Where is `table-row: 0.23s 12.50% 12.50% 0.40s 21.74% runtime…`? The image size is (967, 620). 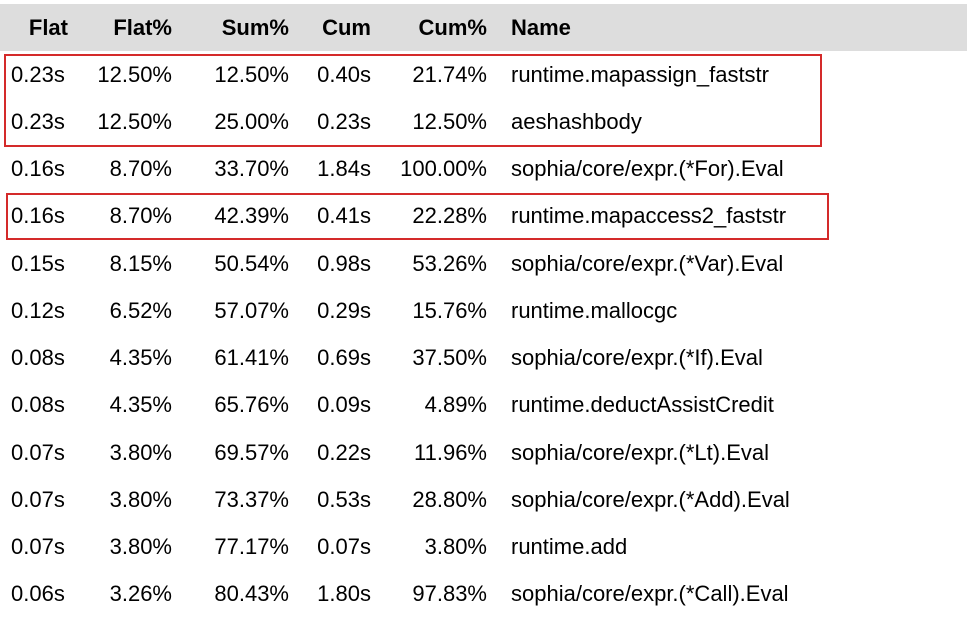 table-row: 0.23s 12.50% 12.50% 0.40s 21.74% runtime… is located at coordinates (483, 74).